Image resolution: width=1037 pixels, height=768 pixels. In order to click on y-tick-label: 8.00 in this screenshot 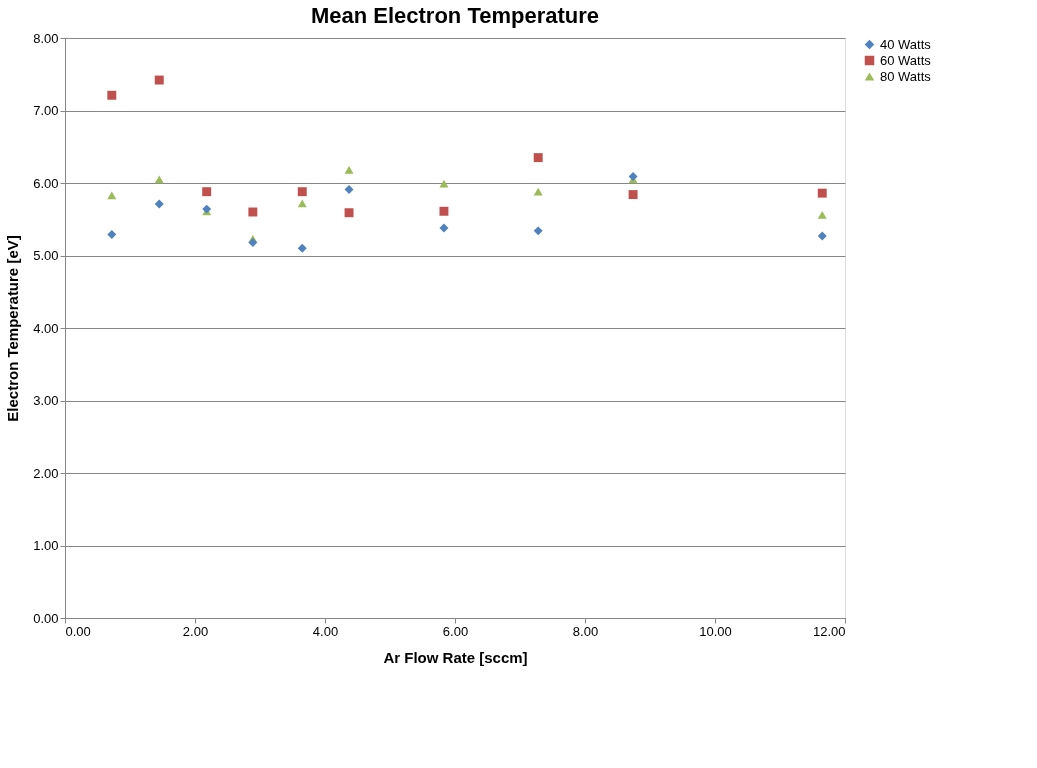, I will do `click(46, 38)`.